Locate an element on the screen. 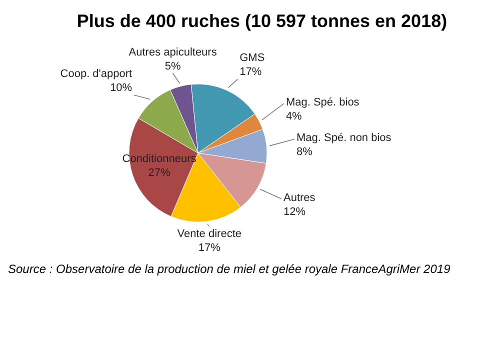  data-label: 10% is located at coordinates (121, 88).